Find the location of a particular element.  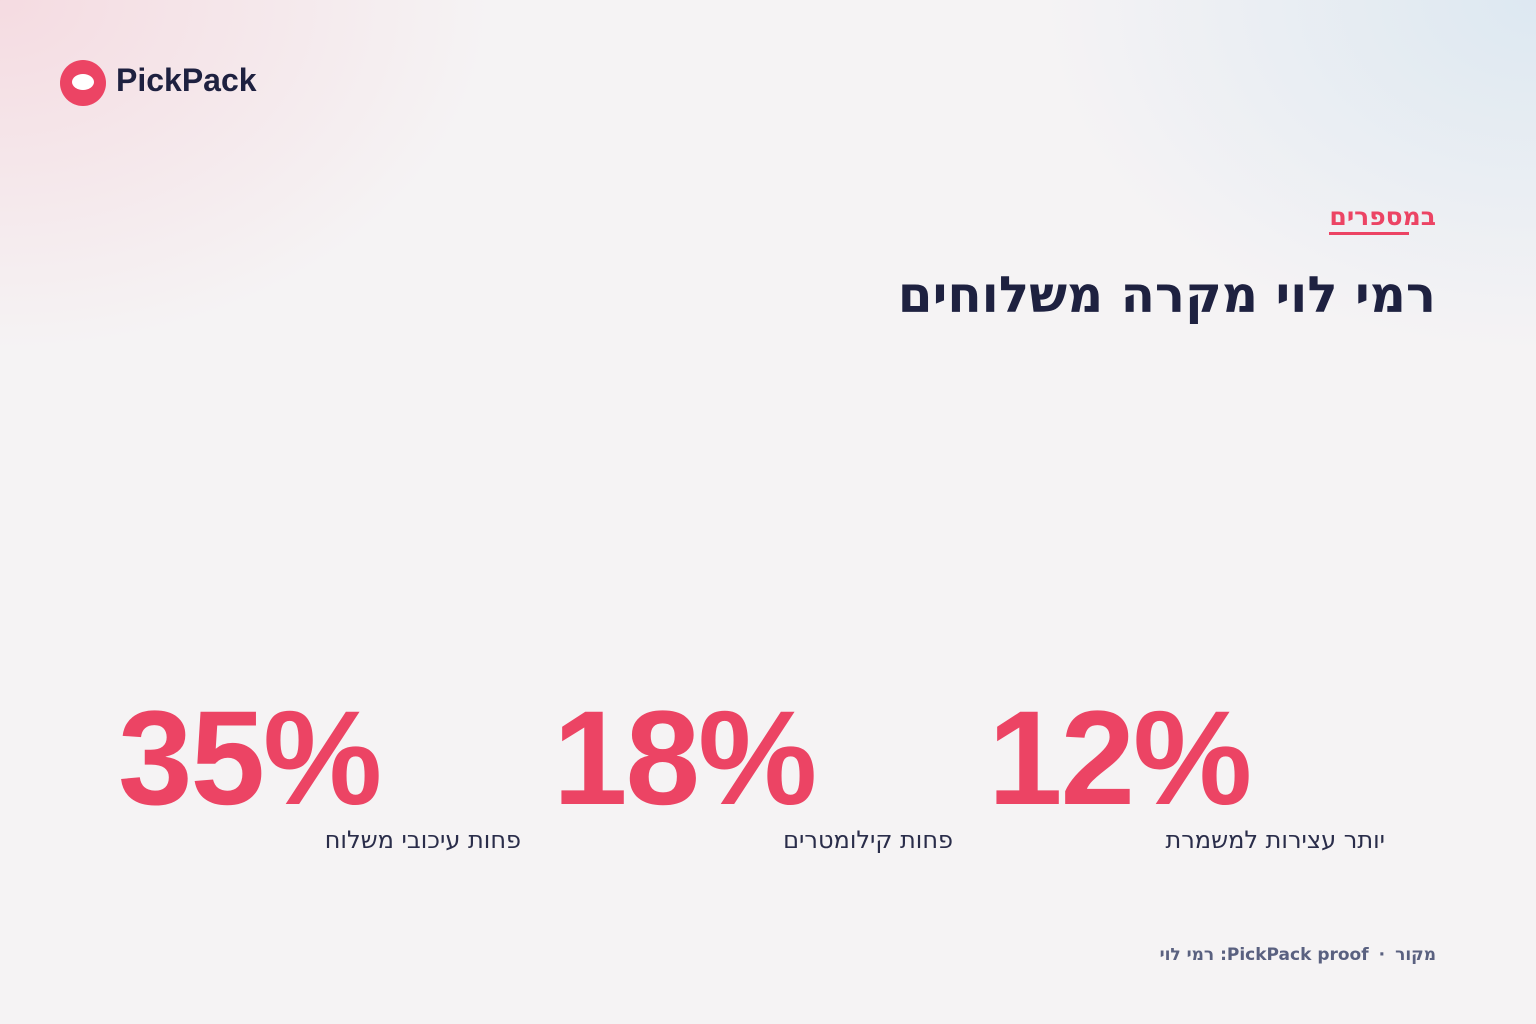

stat-value: 12% is located at coordinates (1120, 758).